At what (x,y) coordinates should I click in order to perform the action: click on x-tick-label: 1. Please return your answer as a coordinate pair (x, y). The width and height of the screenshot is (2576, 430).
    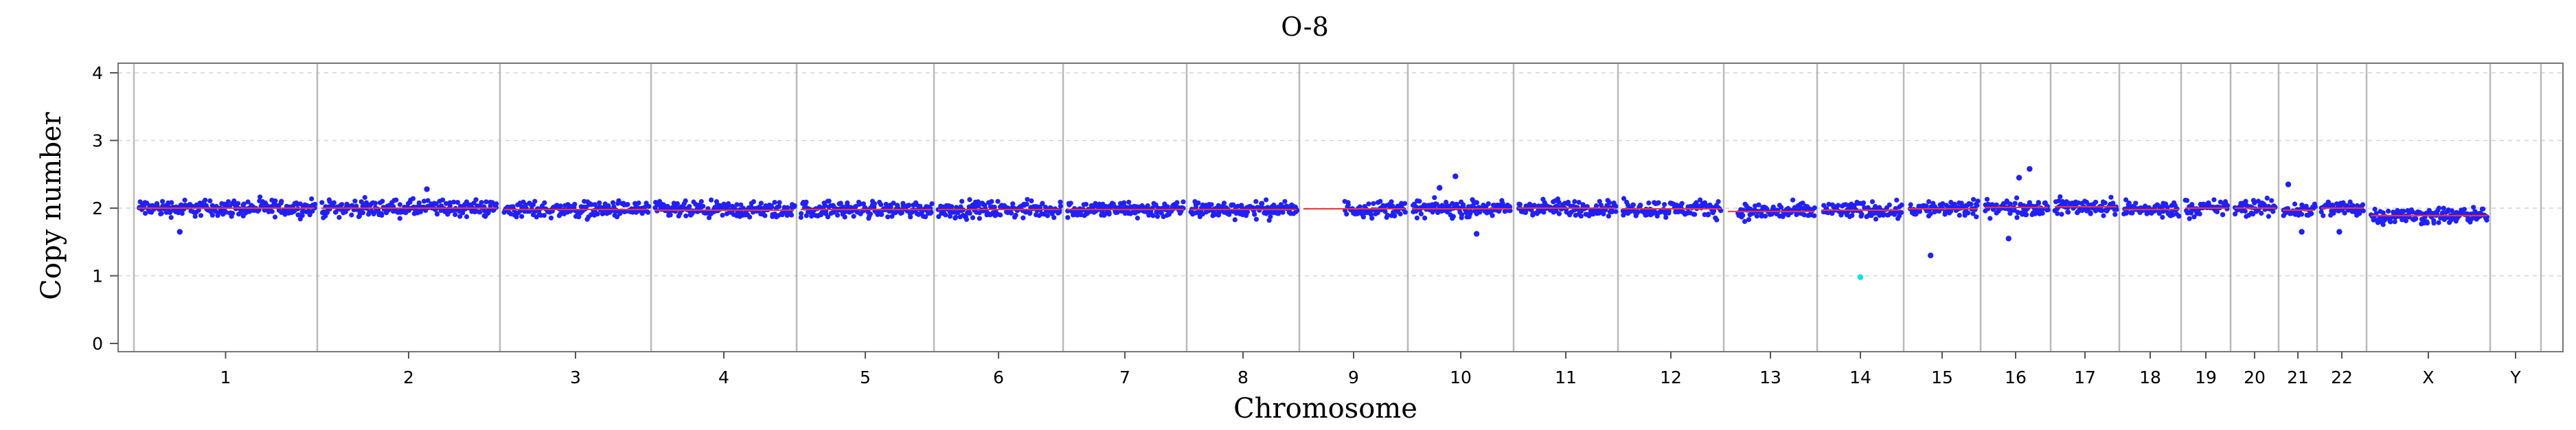
    Looking at the image, I should click on (225, 377).